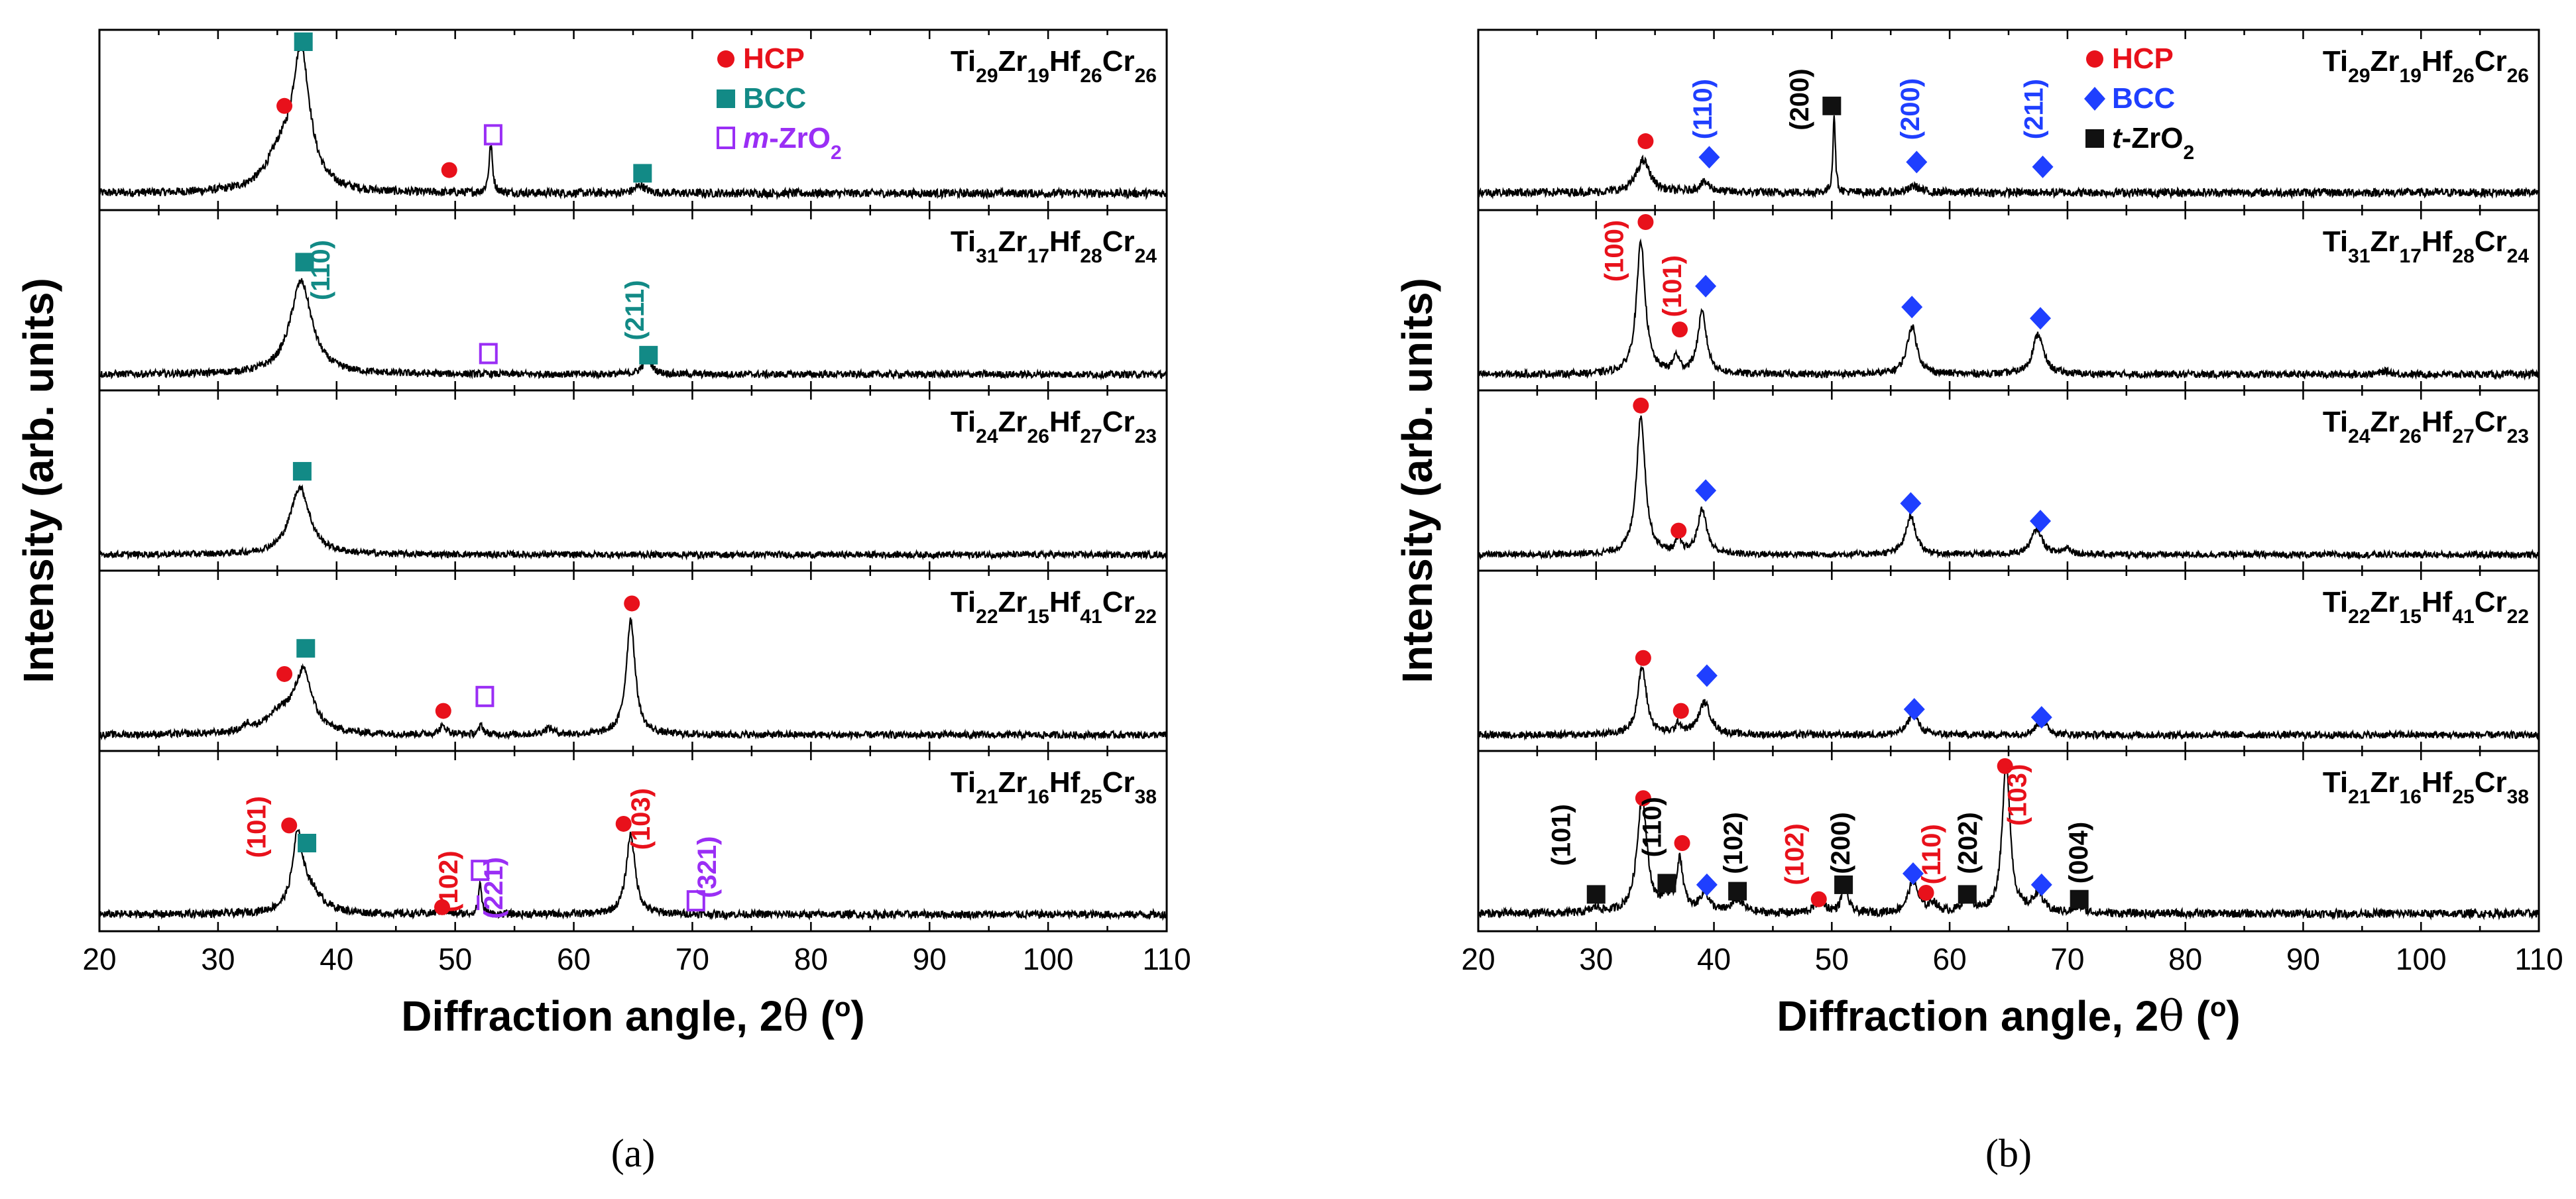 This screenshot has height=1199, width=2576. What do you see at coordinates (2411, 76) in the screenshot?
I see `subscript: 19` at bounding box center [2411, 76].